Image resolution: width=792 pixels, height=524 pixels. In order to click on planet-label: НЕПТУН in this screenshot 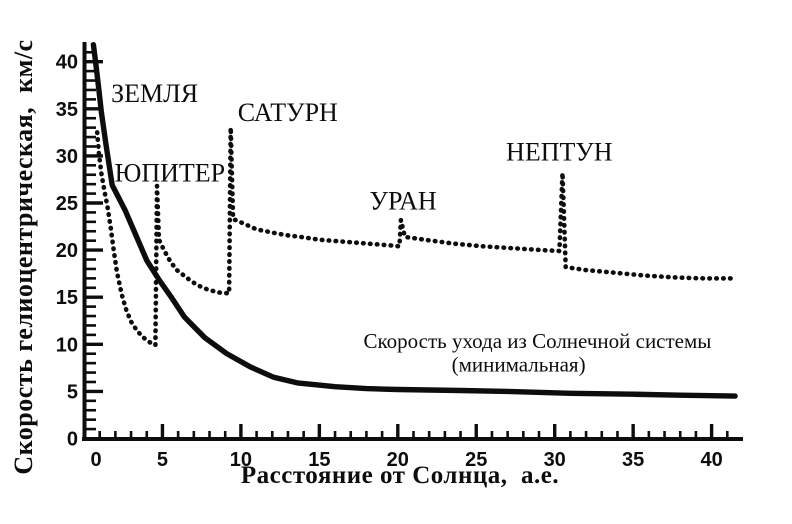, I will do `click(559, 152)`.